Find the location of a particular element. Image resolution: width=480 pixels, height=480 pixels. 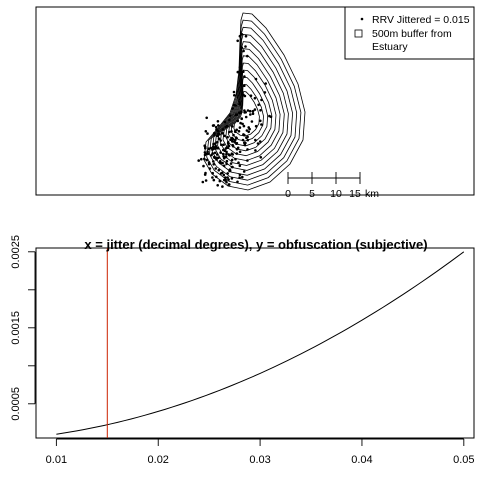

scale-bar-label: 0 is located at coordinates (288, 194).